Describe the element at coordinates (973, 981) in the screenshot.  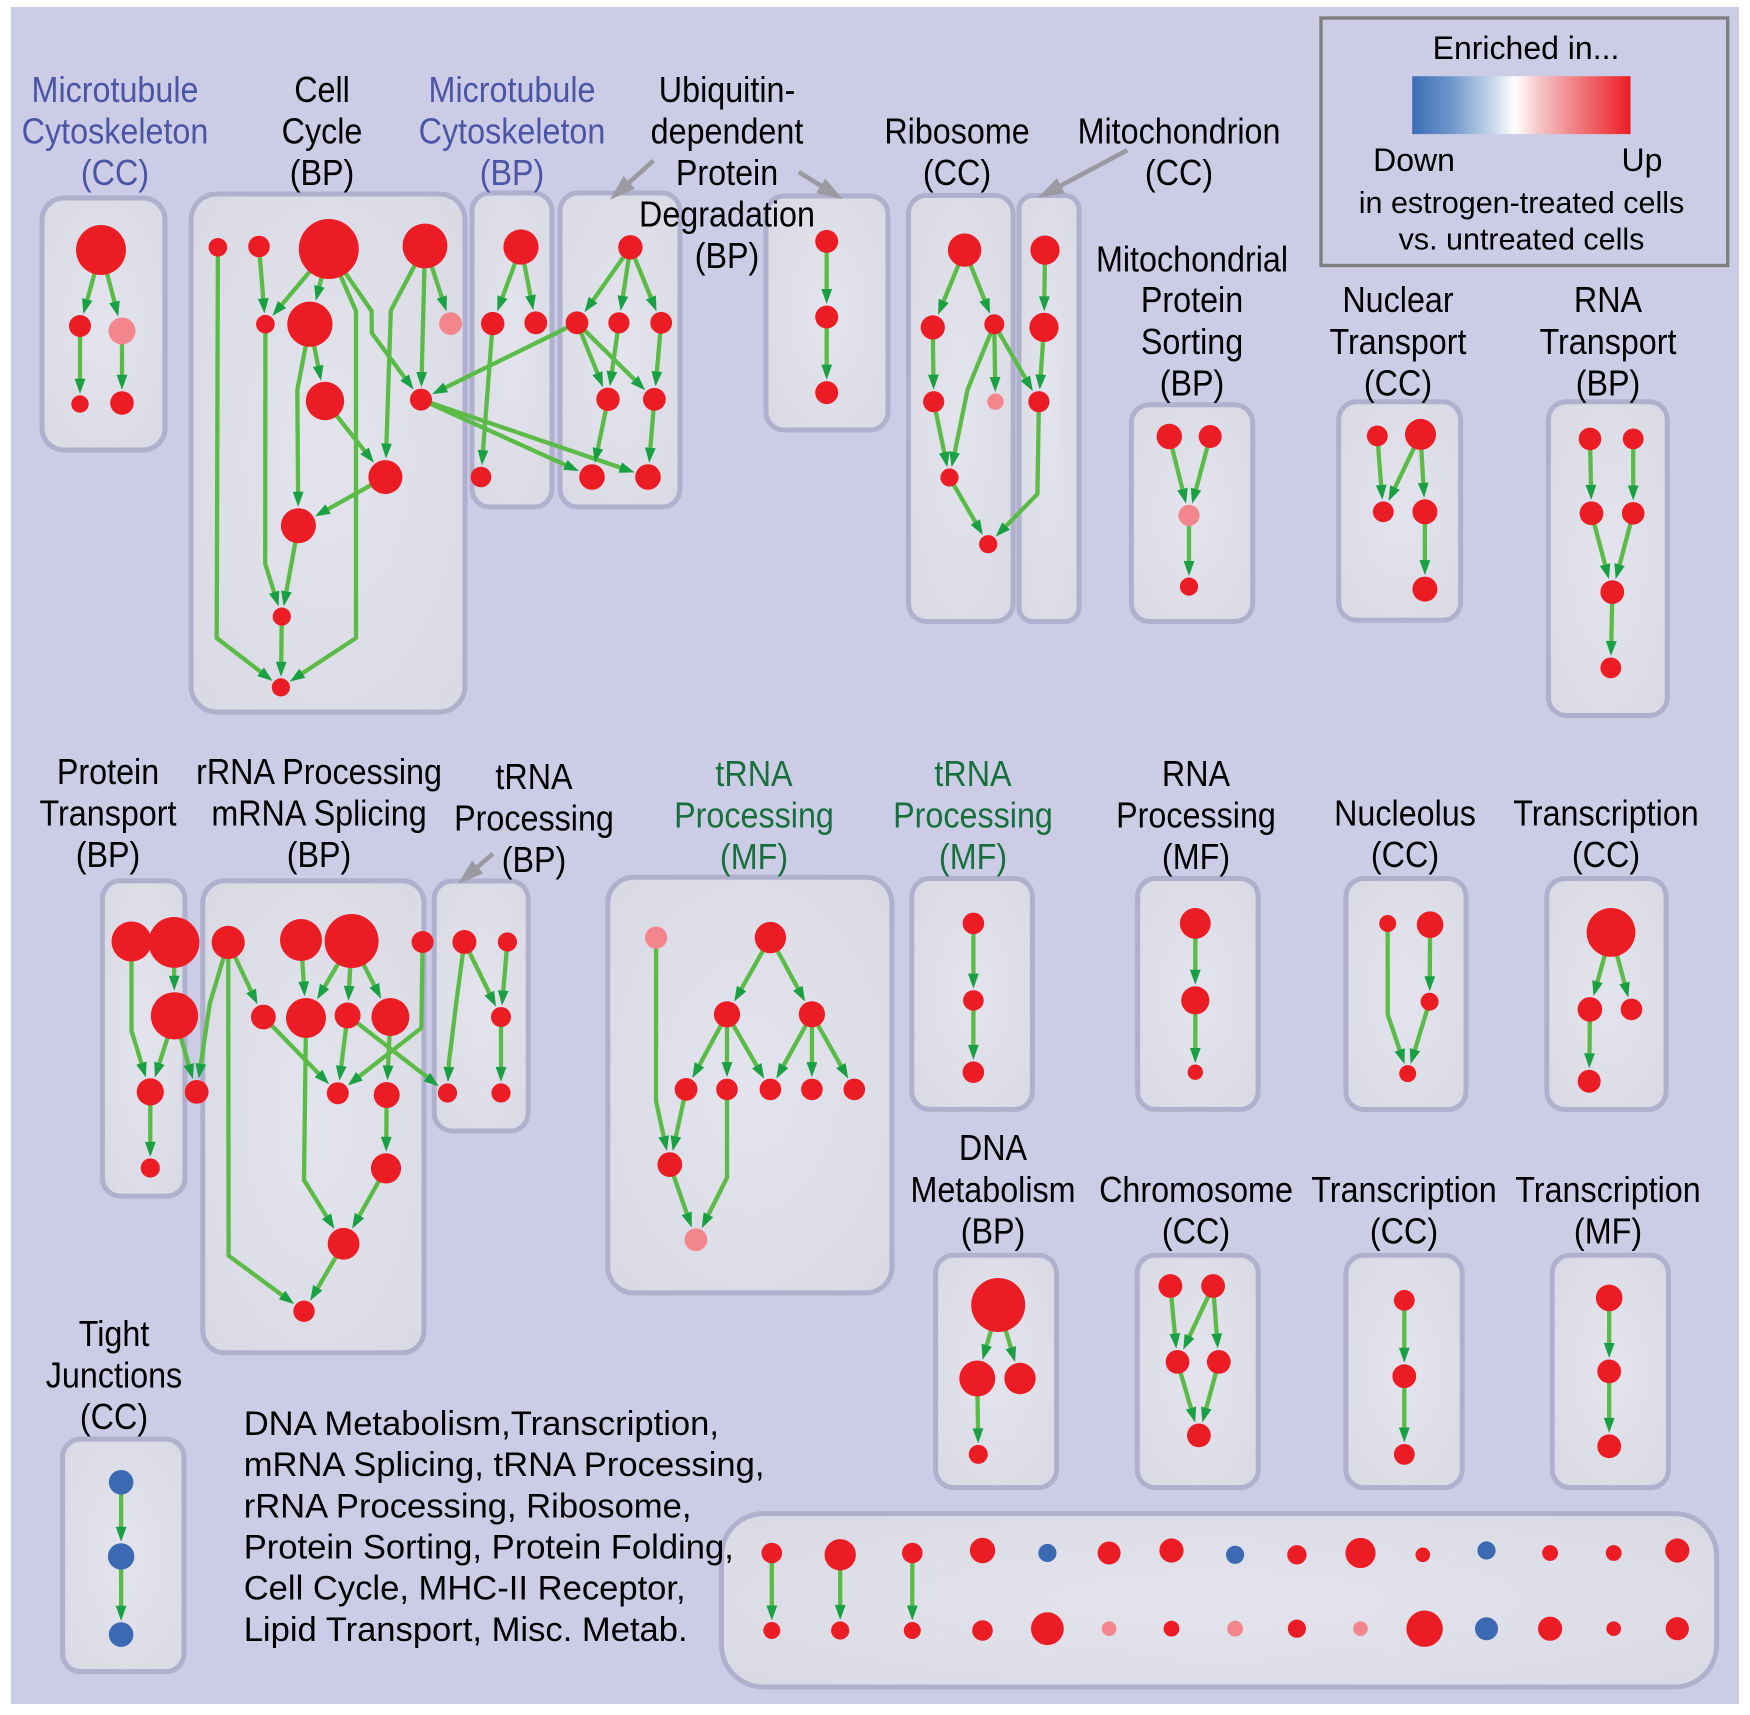
I see `arrowhead-tn1-tn2` at that location.